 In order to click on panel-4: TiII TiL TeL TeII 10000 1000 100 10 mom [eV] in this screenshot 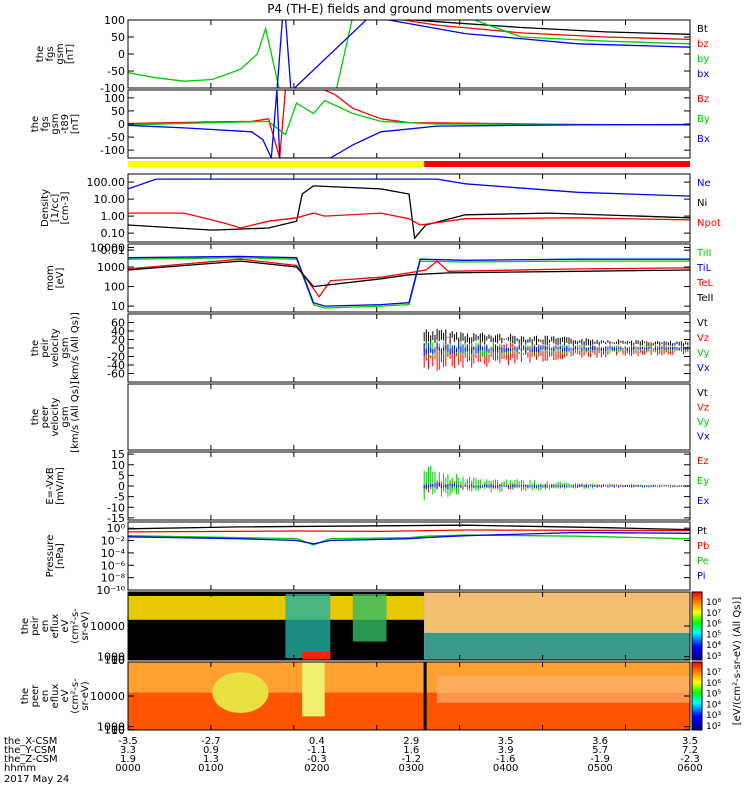, I will do `click(379, 277)`.